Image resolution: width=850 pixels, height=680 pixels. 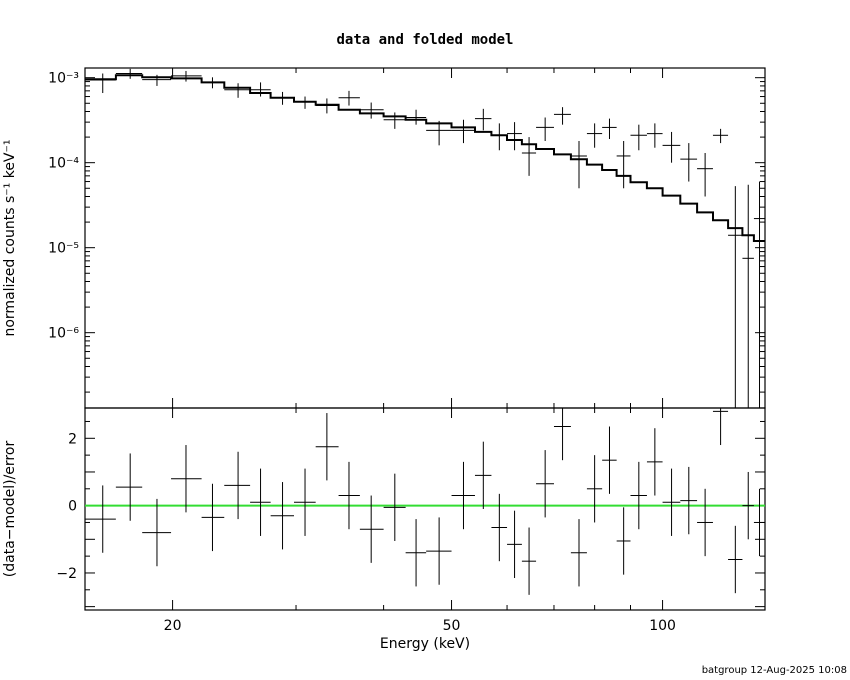 I want to click on spectrum-y-axis-label: normalized counts s⁻¹ keV⁻¹, so click(x=10, y=237).